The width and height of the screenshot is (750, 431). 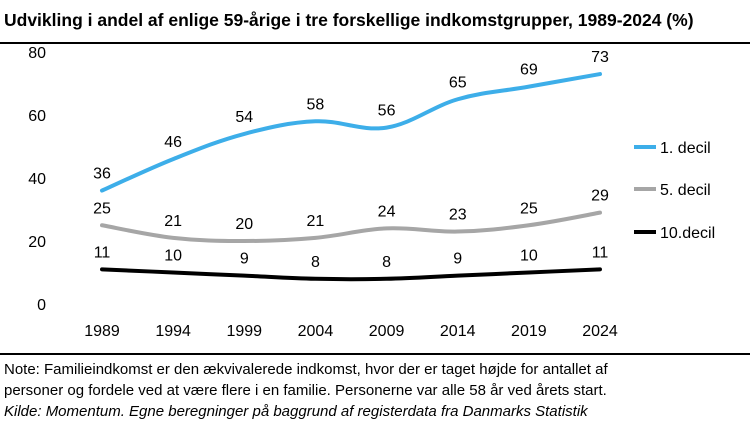 I want to click on legend-label: 10.decil, so click(x=687, y=233).